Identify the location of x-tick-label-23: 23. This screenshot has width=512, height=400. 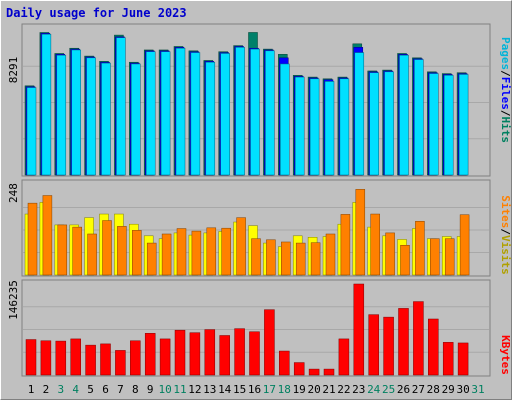
(358, 389).